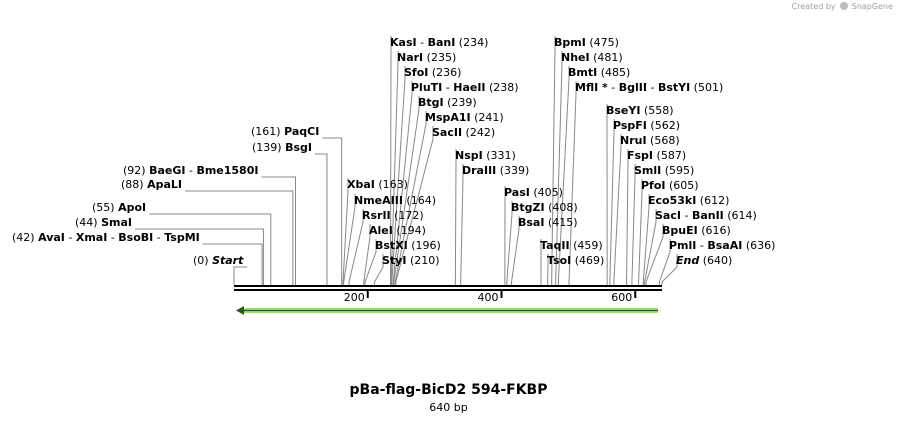 The image size is (897, 423). I want to click on cut-line-apali, so click(239, 237).